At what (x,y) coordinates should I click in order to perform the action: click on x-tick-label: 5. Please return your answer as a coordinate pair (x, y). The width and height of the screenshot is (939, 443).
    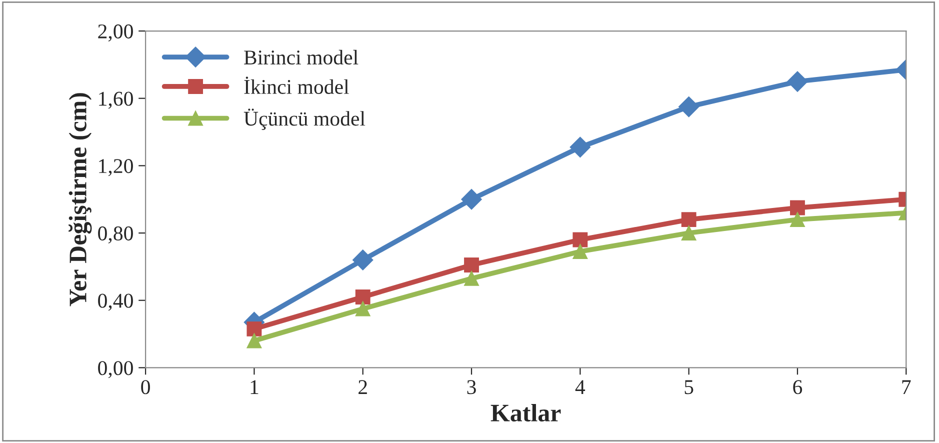
    Looking at the image, I should click on (689, 387).